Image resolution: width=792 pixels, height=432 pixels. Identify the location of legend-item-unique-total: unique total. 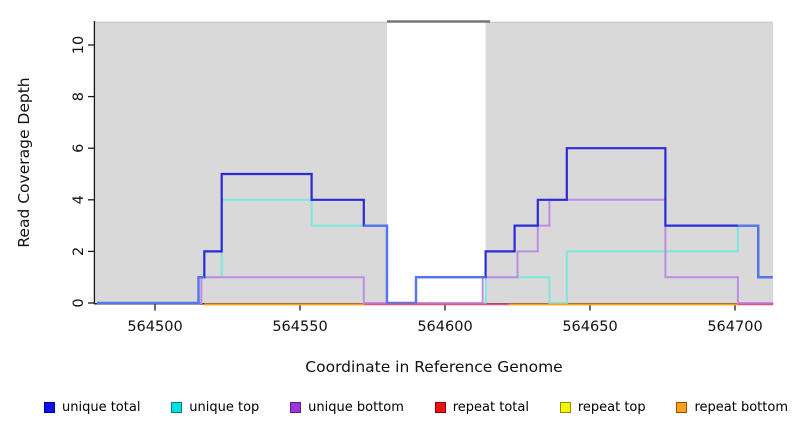
(92, 407).